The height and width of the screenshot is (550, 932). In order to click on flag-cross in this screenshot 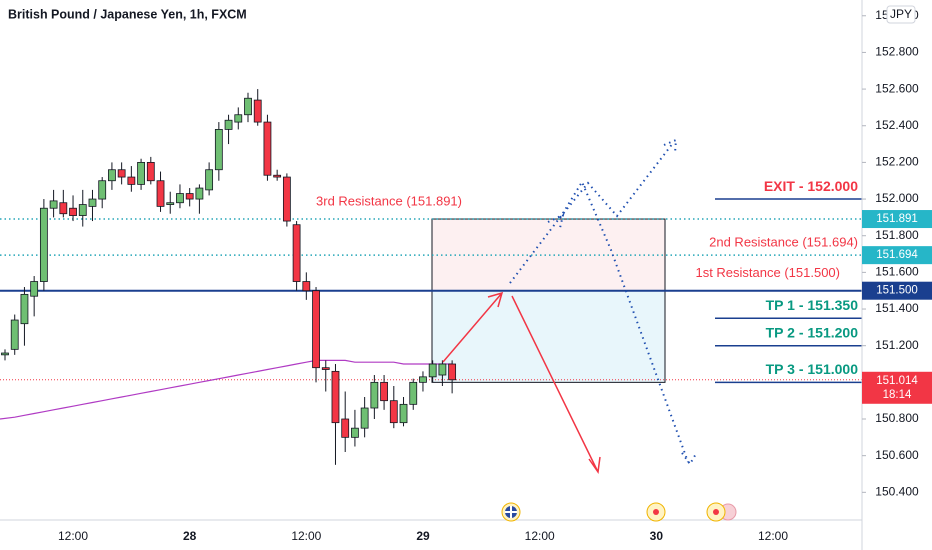, I will do `click(511, 512)`.